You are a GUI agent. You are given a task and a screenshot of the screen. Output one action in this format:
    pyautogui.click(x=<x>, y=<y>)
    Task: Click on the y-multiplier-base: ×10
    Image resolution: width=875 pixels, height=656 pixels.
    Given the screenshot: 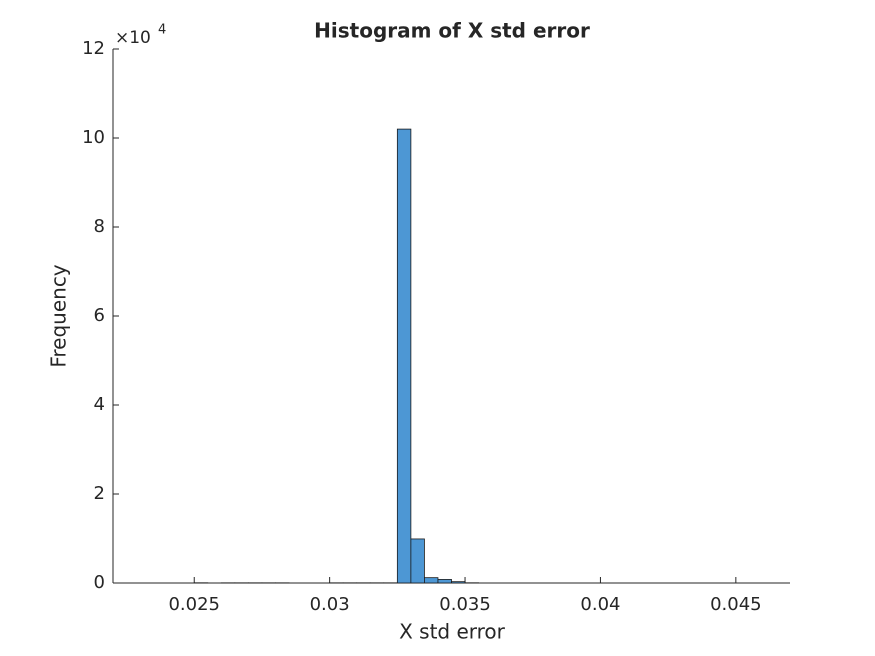 What is the action you would take?
    pyautogui.click(x=133, y=38)
    